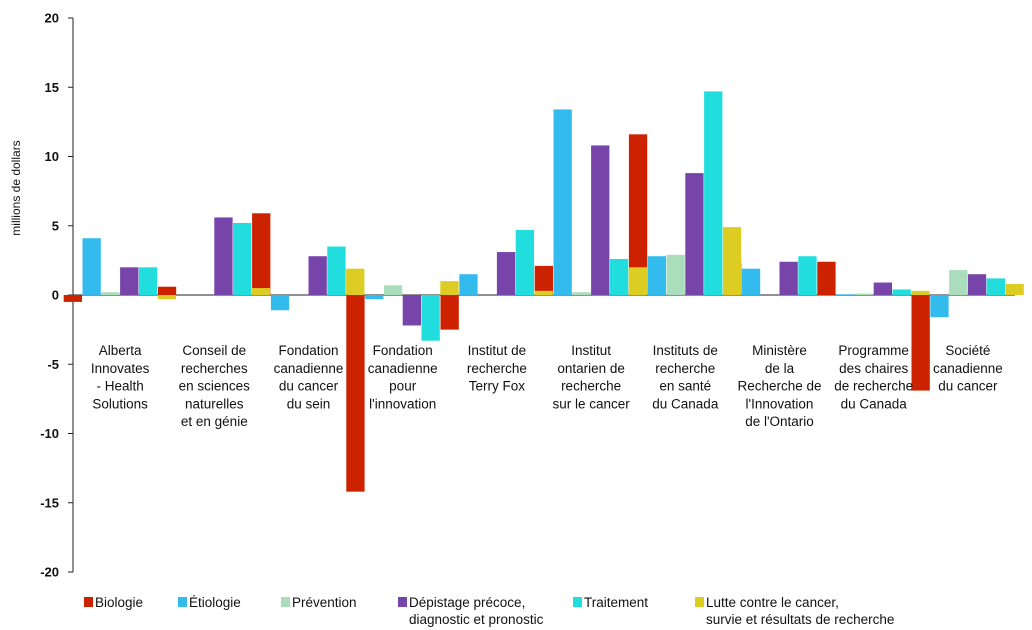  I want to click on category-label: du sein, so click(309, 403).